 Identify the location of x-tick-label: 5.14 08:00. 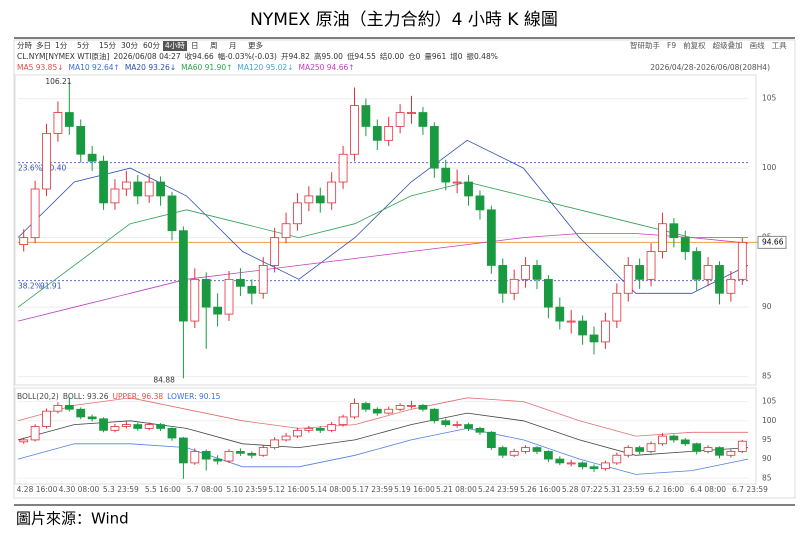
(330, 489).